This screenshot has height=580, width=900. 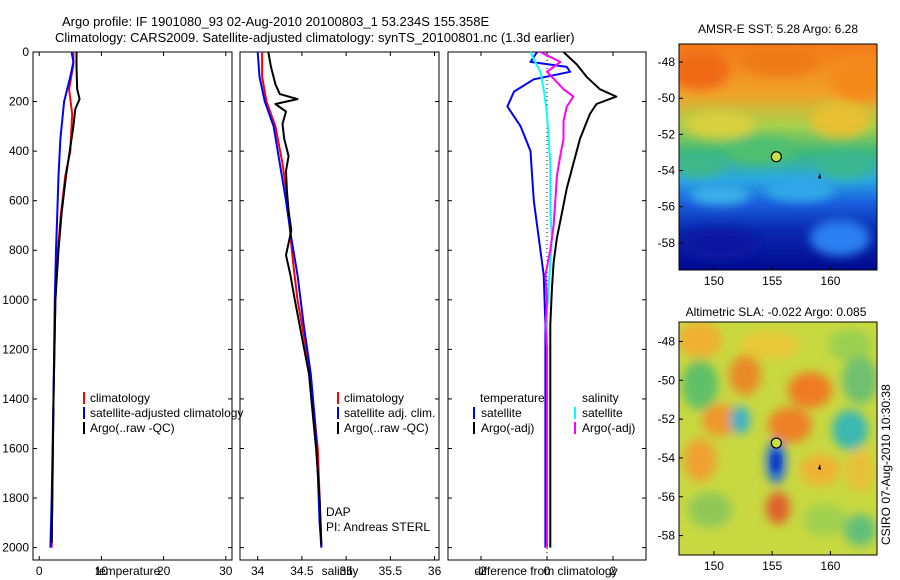 What do you see at coordinates (667, 380) in the screenshot?
I see `map-ytick-label-4-1: -50` at bounding box center [667, 380].